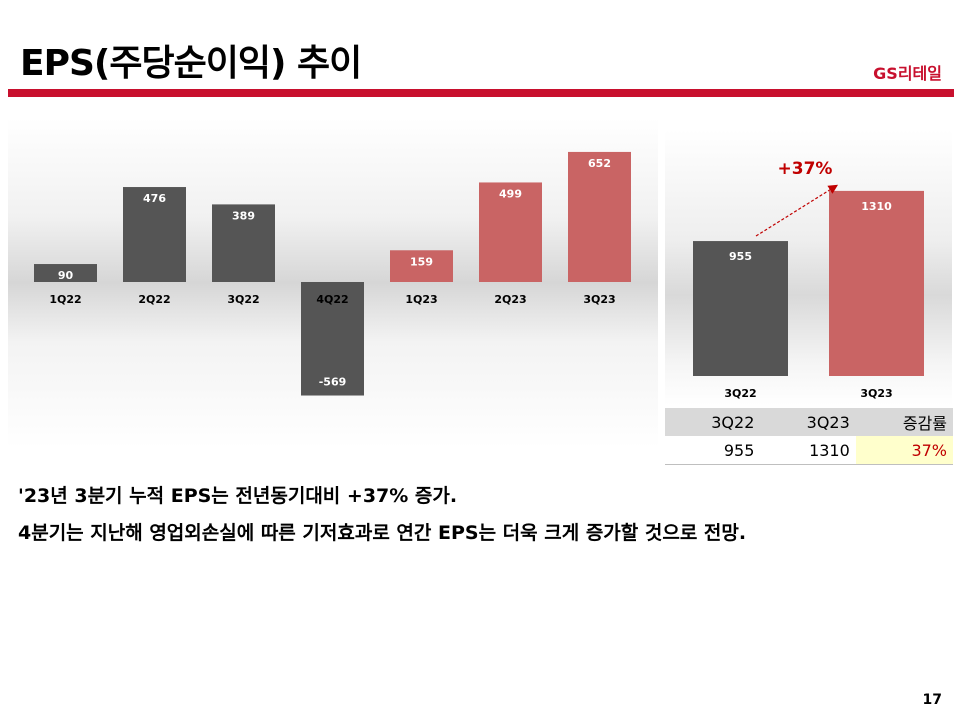 This screenshot has width=960, height=720. I want to click on x-tick-label: 4Q22, so click(332, 299).